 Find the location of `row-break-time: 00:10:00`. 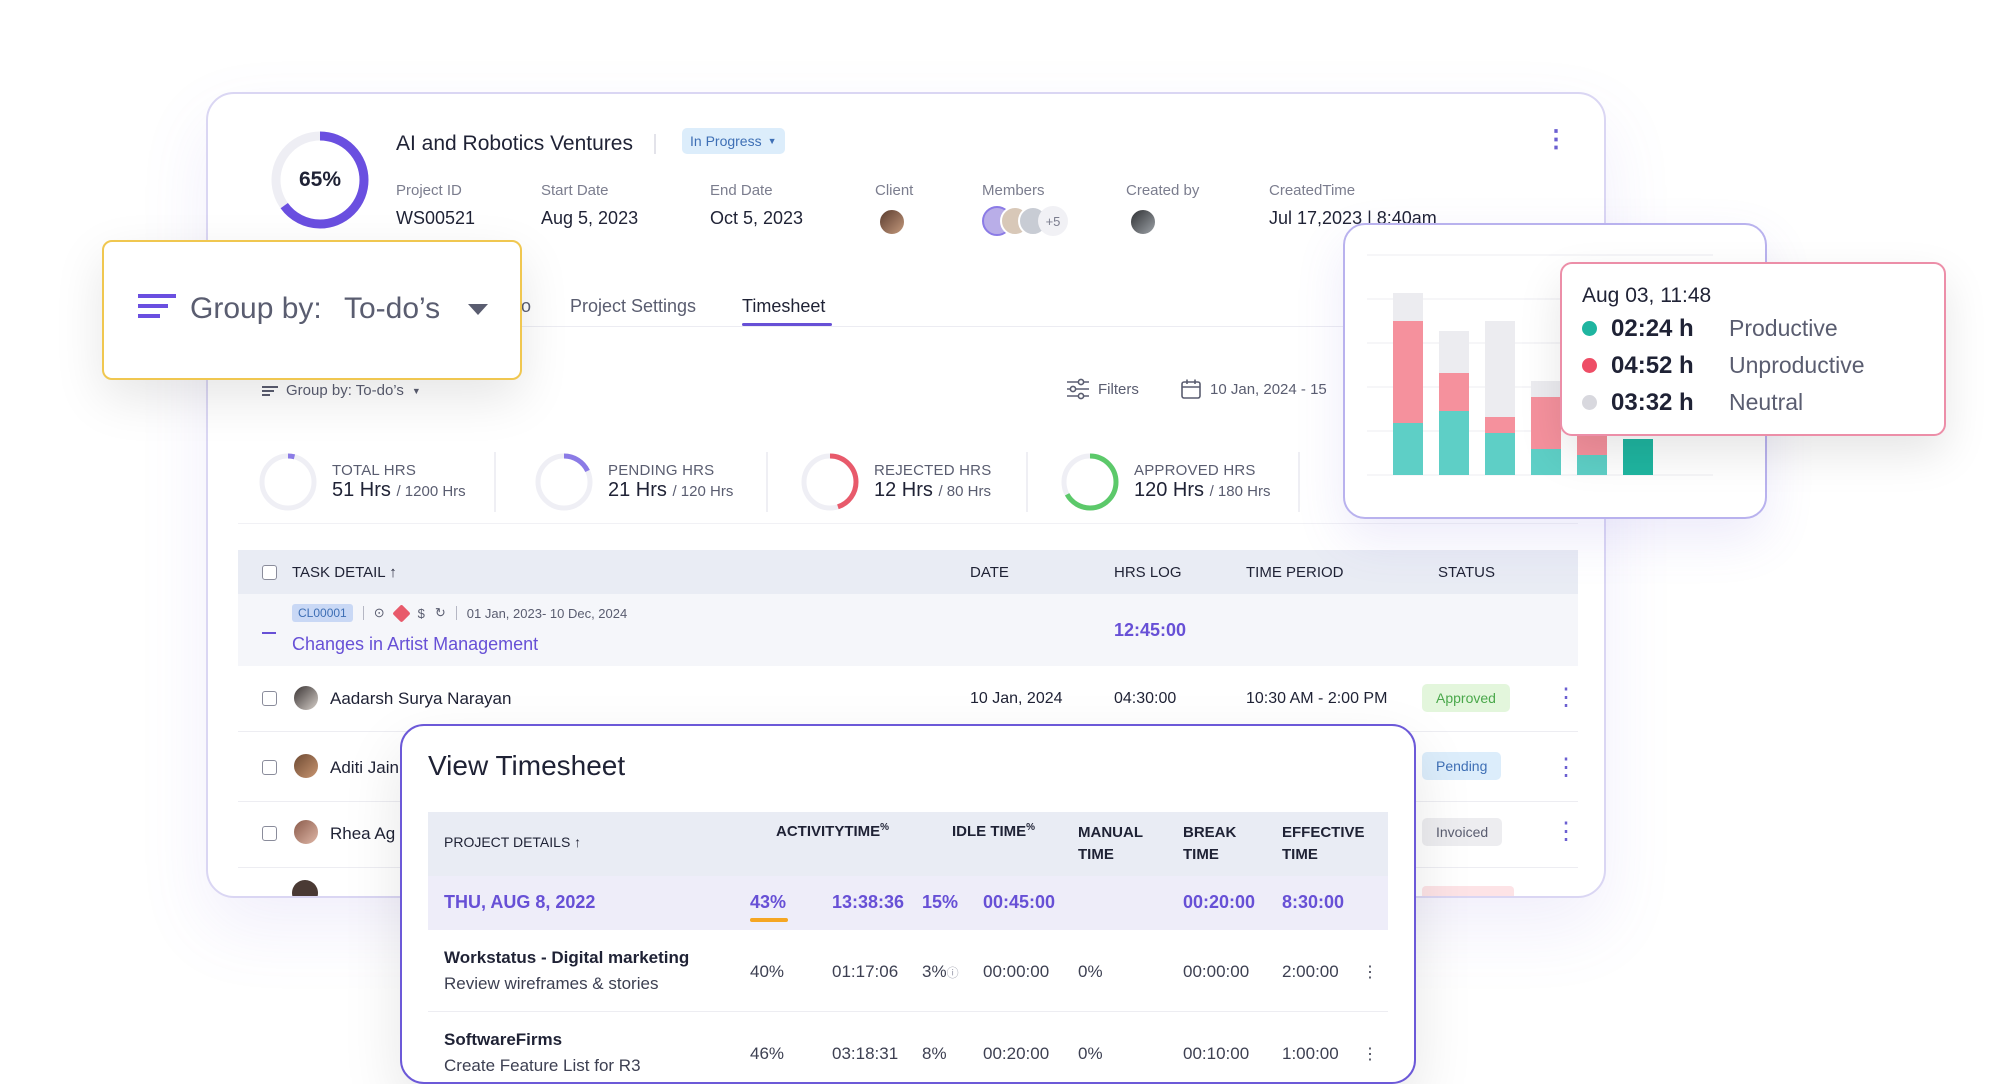

row-break-time: 00:10:00 is located at coordinates (1216, 1053).